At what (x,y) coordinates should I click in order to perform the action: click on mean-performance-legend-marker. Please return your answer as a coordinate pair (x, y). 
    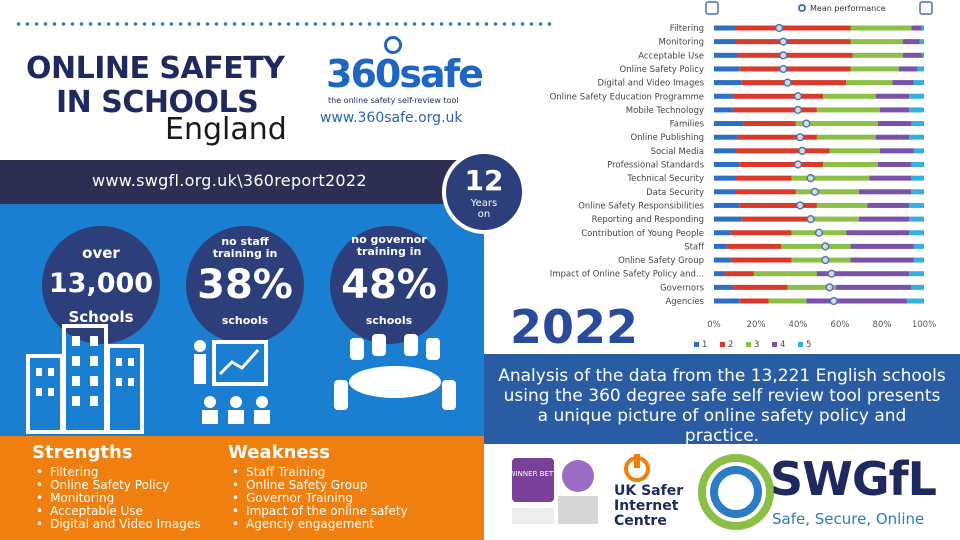
    Looking at the image, I should click on (802, 8).